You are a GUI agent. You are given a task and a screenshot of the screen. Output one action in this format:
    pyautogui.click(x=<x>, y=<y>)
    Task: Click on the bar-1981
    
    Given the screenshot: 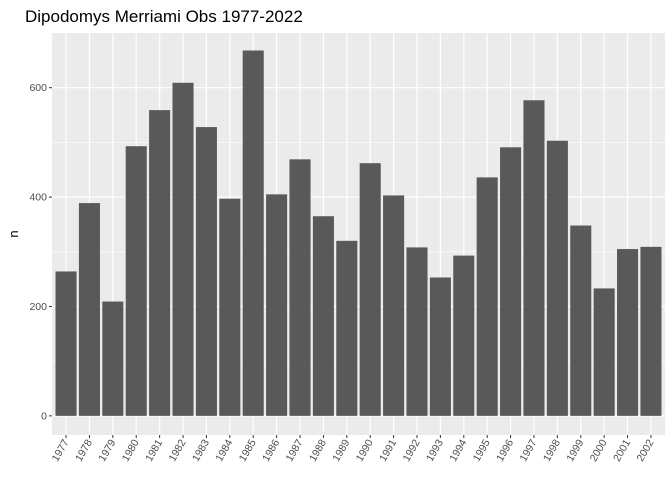 What is the action you would take?
    pyautogui.click(x=160, y=263)
    